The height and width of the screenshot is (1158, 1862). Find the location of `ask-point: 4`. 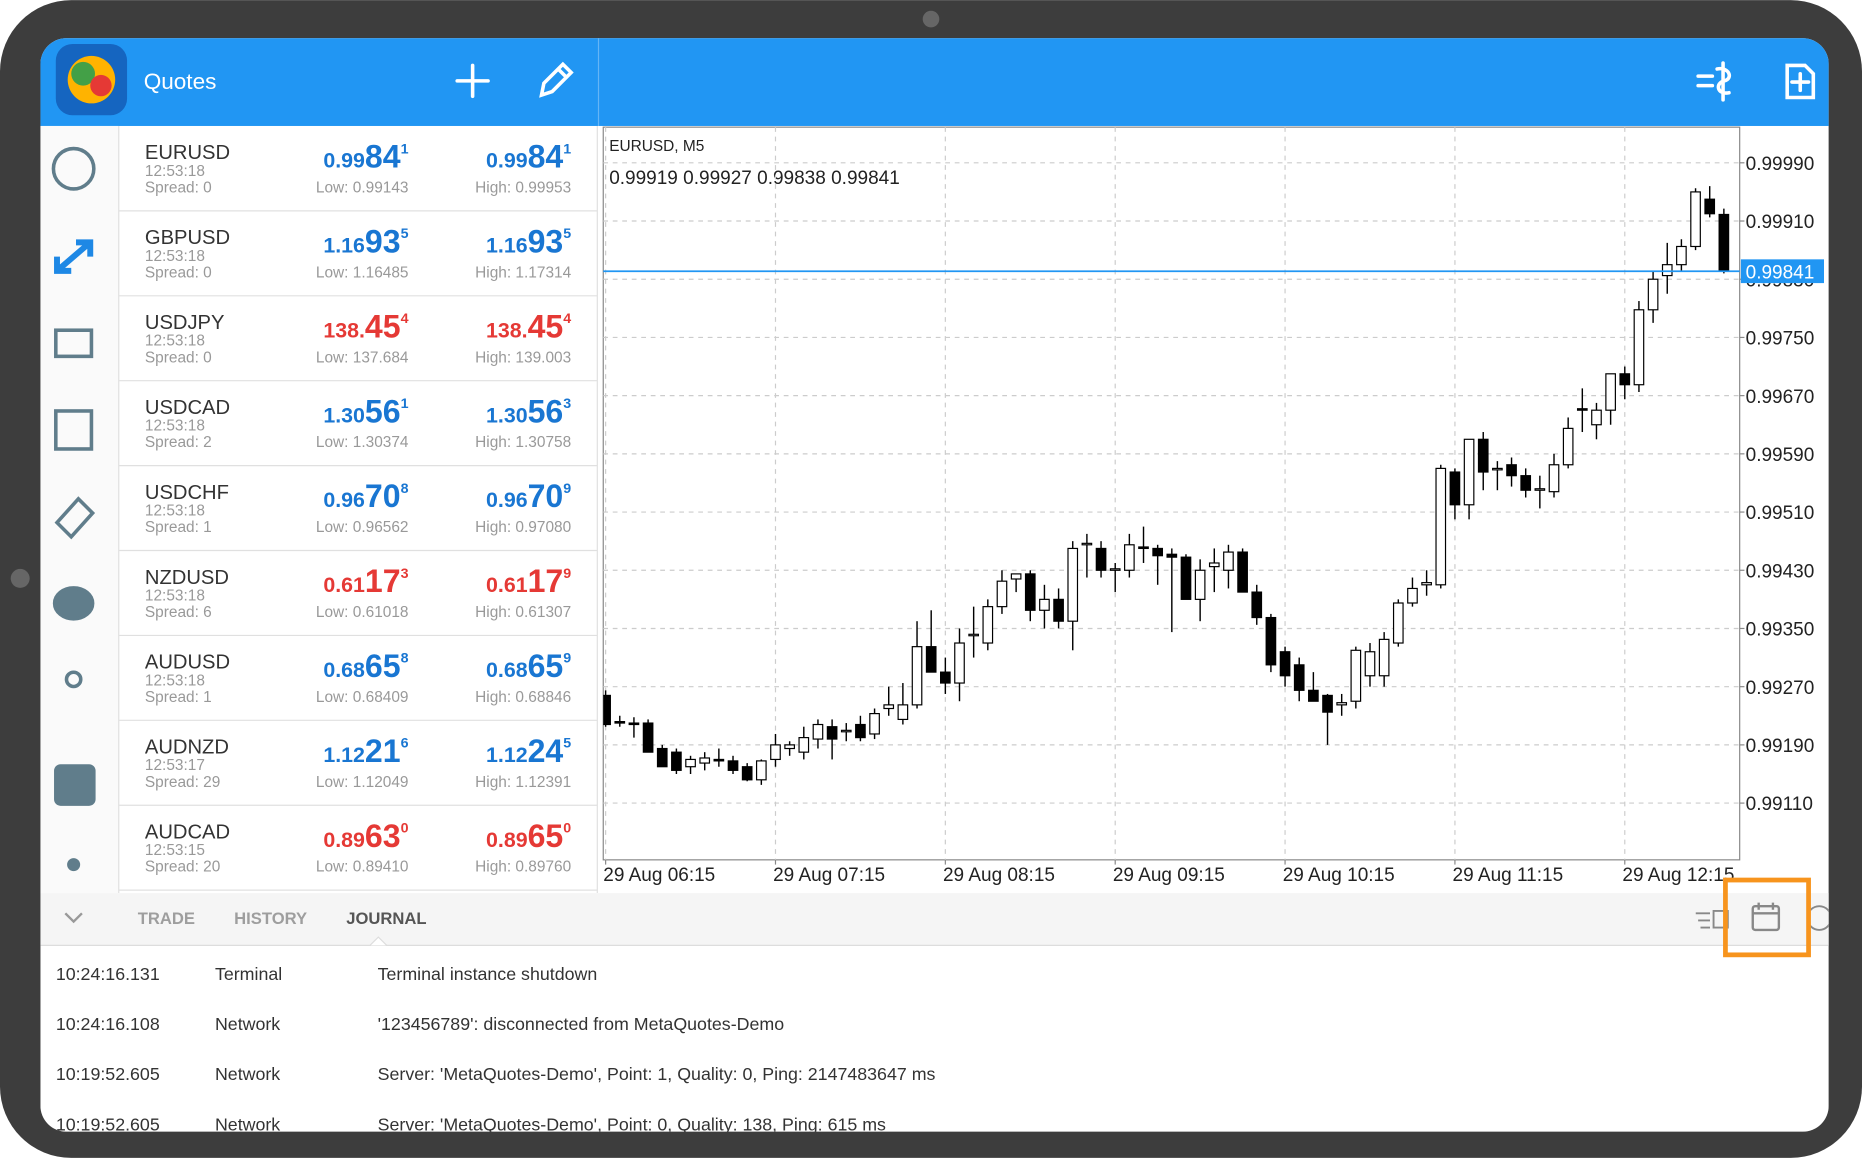

ask-point: 4 is located at coordinates (567, 319).